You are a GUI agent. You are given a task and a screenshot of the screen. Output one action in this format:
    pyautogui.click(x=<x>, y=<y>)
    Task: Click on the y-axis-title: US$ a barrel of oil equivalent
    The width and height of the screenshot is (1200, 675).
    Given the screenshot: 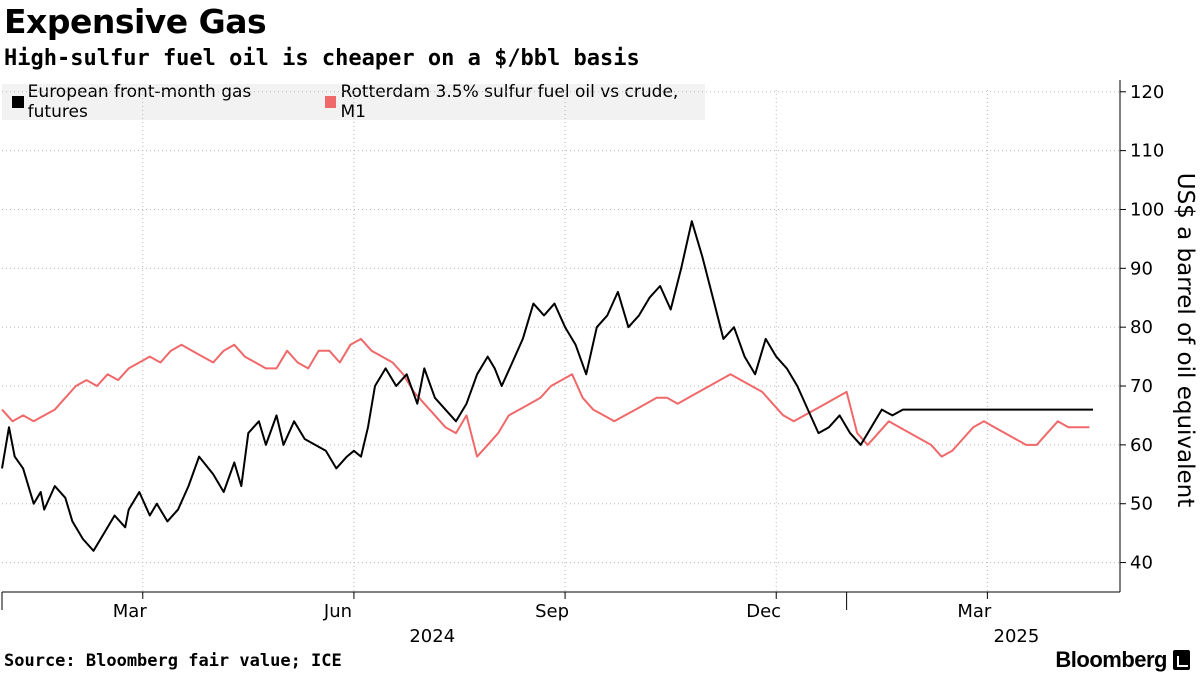 What is the action you would take?
    pyautogui.click(x=1185, y=340)
    